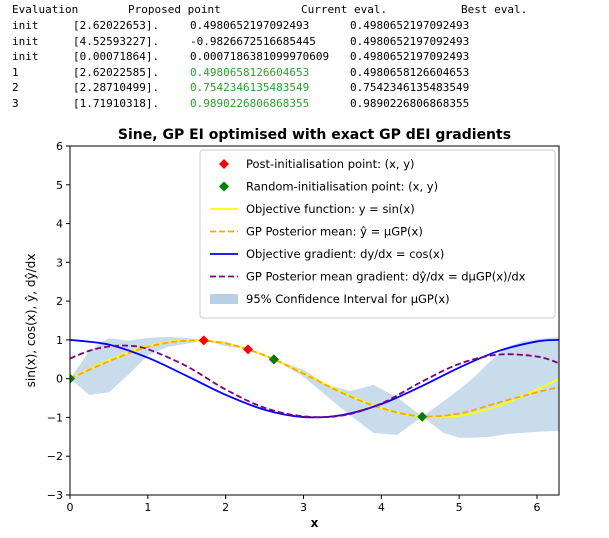 The height and width of the screenshot is (538, 609). I want to click on legend-entry: Random-initialisation point: (x, y), so click(342, 187).